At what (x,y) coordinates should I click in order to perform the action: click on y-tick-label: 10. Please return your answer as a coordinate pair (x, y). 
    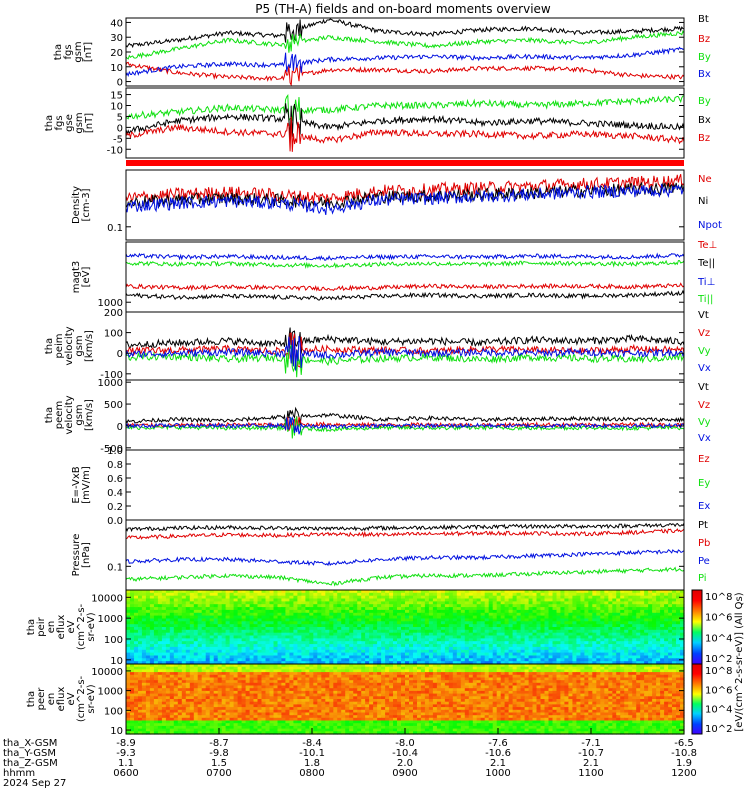
    Looking at the image, I should click on (116, 661).